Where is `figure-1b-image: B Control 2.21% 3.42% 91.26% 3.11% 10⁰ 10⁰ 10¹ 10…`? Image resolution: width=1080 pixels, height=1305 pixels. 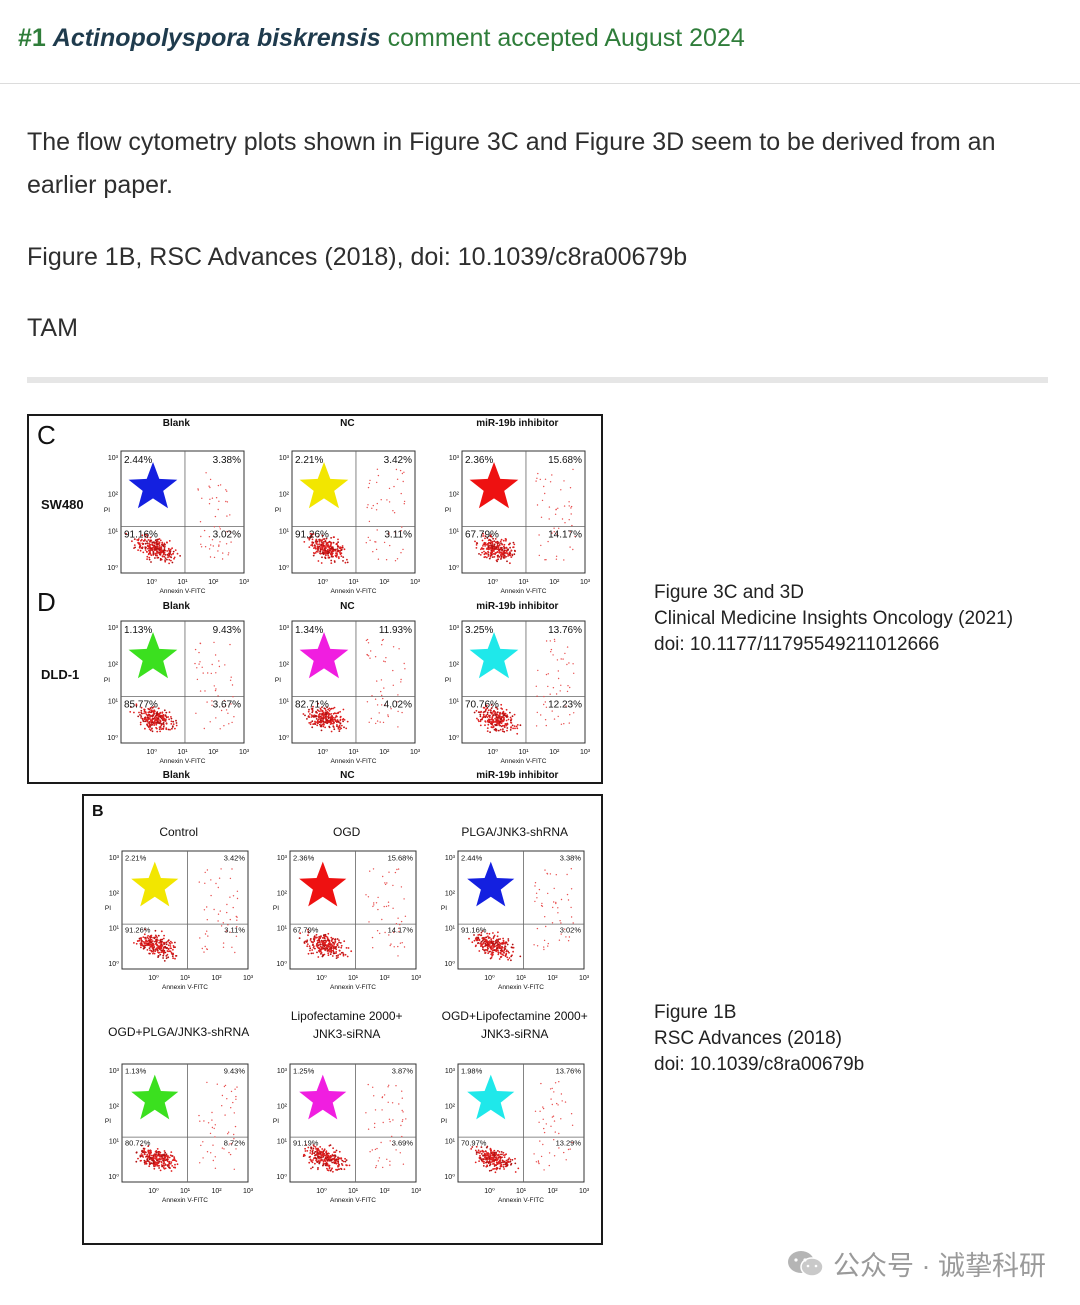 figure-1b-image: B Control 2.21% 3.42% 91.26% 3.11% 10⁰ 10⁰ 10¹ 10… is located at coordinates (341, 1003).